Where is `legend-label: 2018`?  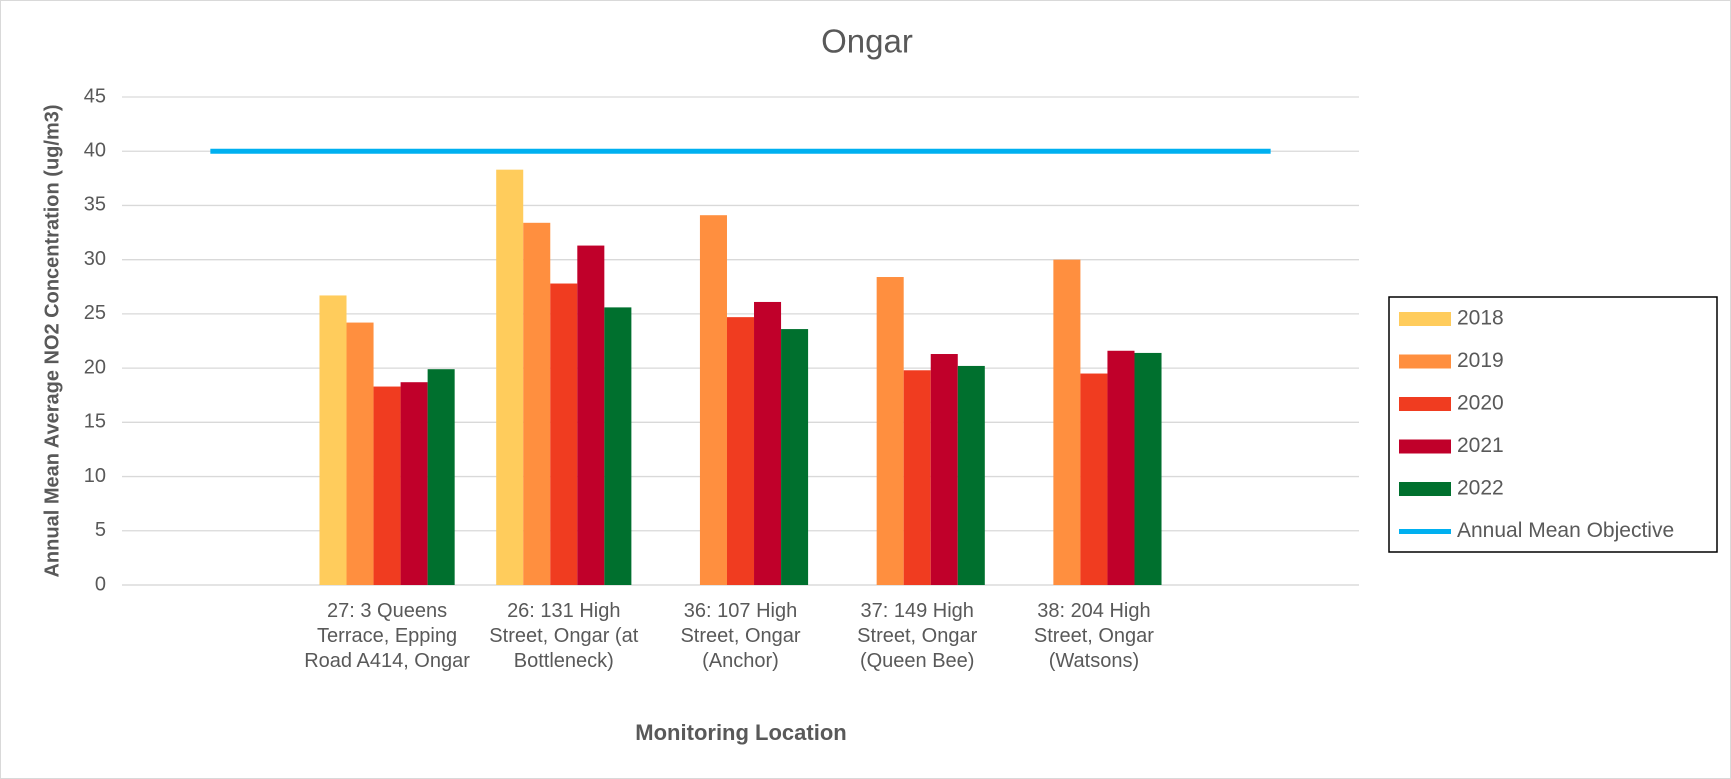
legend-label: 2018 is located at coordinates (1480, 318).